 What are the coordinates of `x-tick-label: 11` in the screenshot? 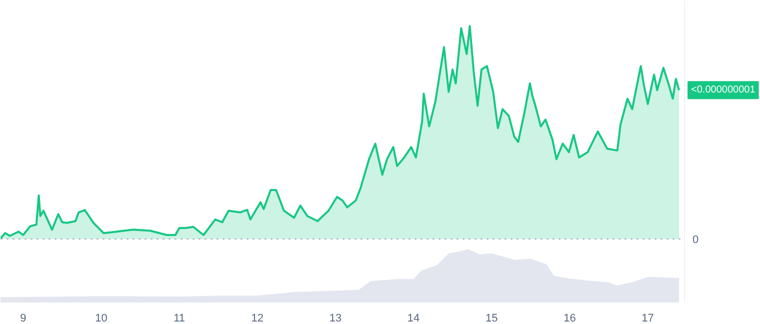 It's located at (180, 318).